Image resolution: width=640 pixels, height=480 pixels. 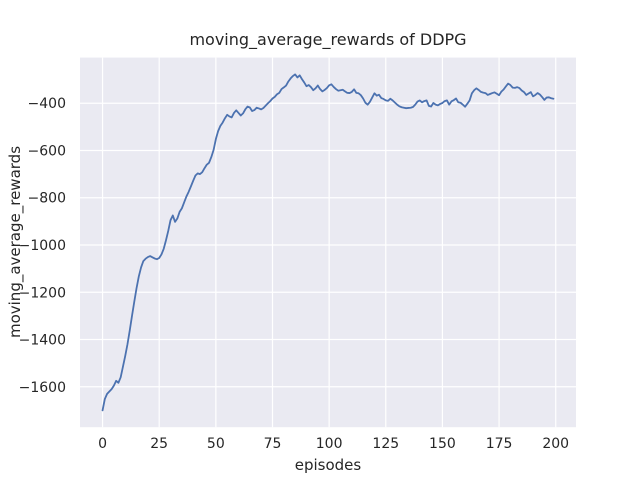 I want to click on y-tick-label--1400: −1400, so click(x=42, y=341).